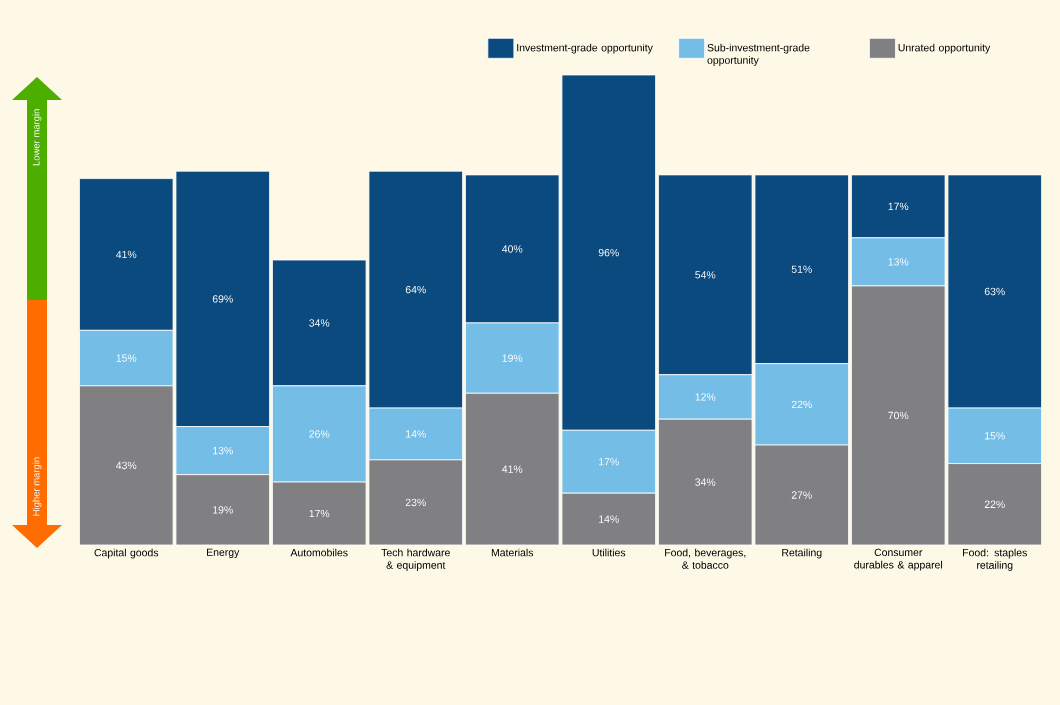 The height and width of the screenshot is (705, 1060). Describe the element at coordinates (609, 552) in the screenshot. I see `x-tick-label: Utilities` at that location.